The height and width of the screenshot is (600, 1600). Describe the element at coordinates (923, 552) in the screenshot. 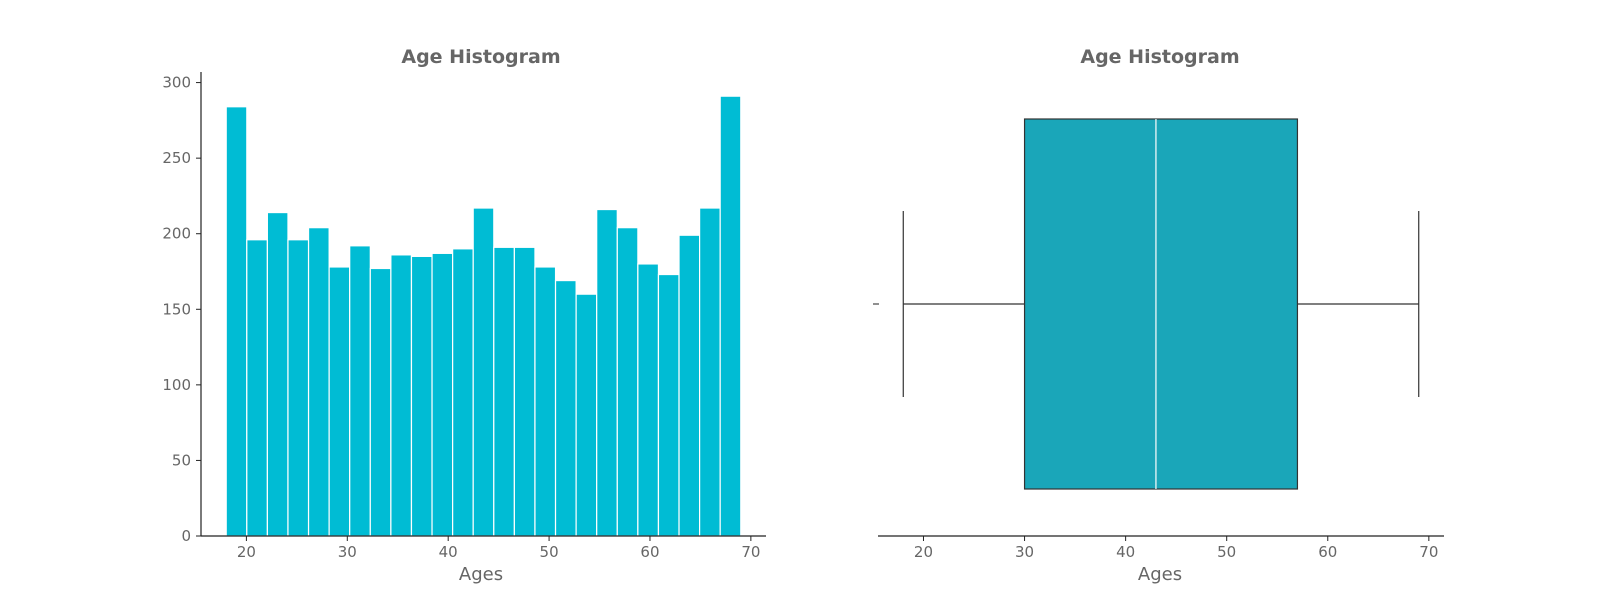

I see `boxplot-x-tick-label: 20` at that location.